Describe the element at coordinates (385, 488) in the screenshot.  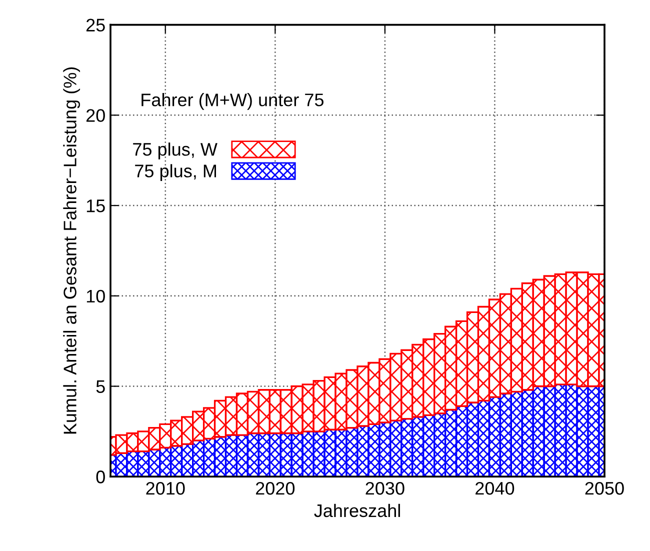
I see `x-tick-label: 2030` at that location.